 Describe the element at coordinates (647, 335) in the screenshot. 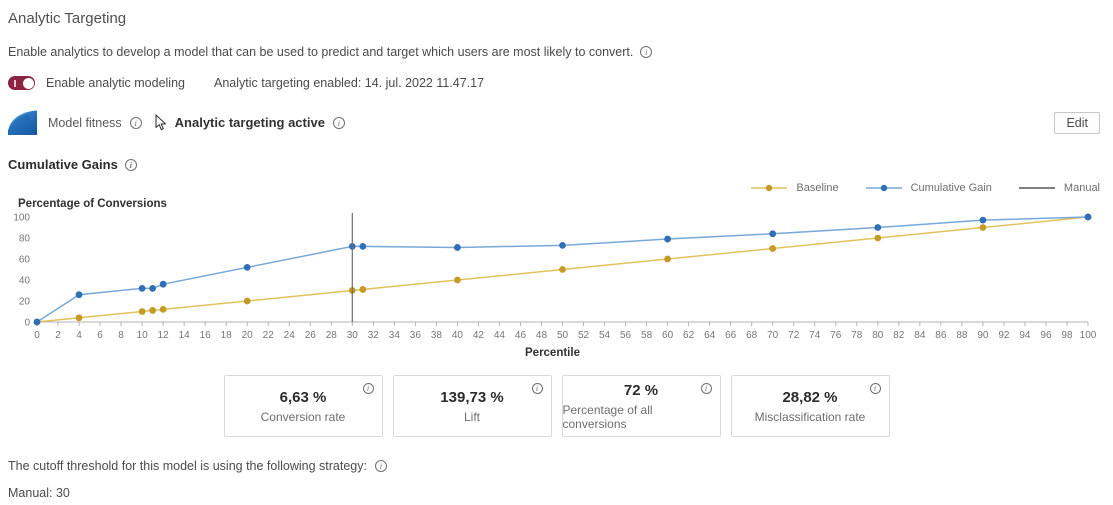

I see `svg-text: 58` at that location.